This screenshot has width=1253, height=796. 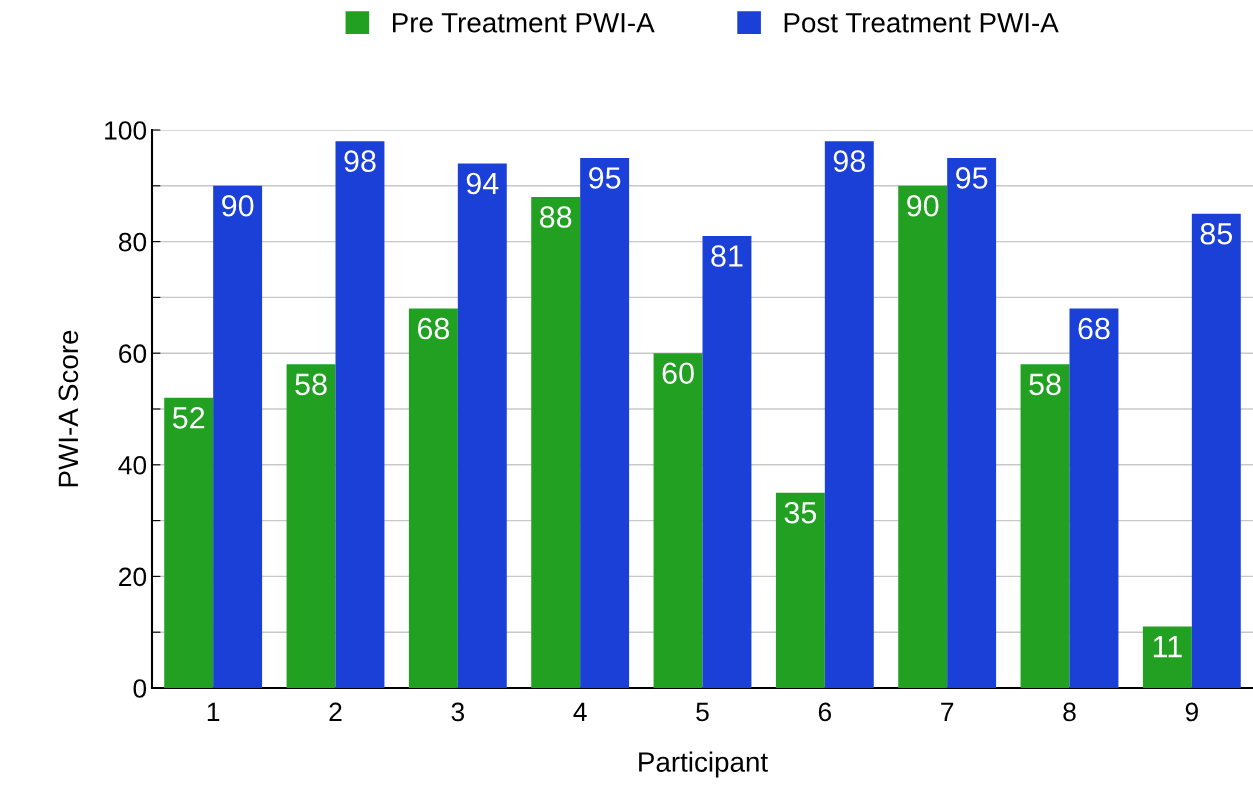 What do you see at coordinates (213, 712) in the screenshot?
I see `x-tick-label: 1` at bounding box center [213, 712].